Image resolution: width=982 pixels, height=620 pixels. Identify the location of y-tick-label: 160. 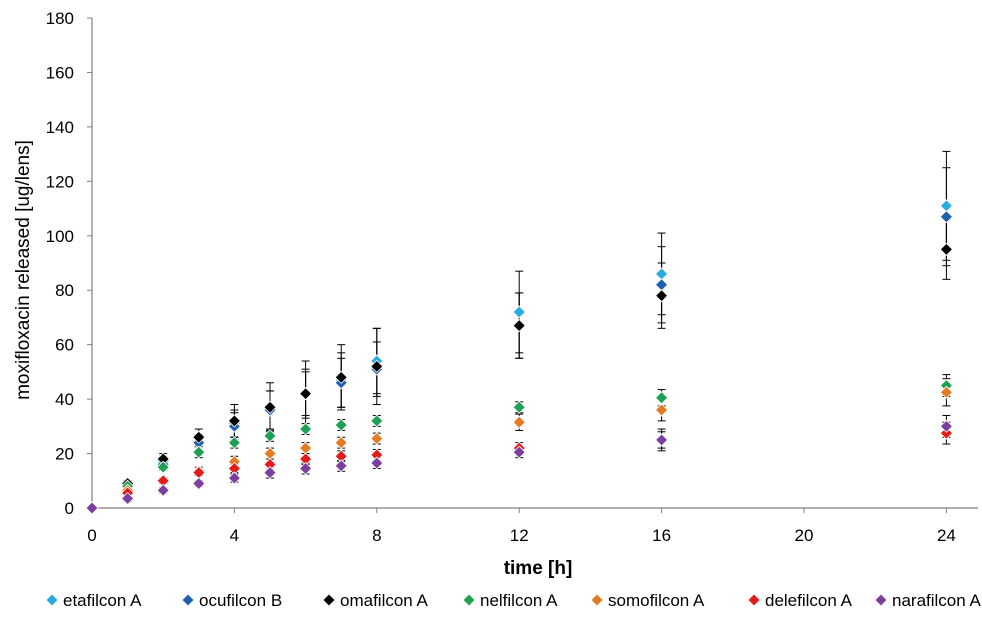
(60, 72).